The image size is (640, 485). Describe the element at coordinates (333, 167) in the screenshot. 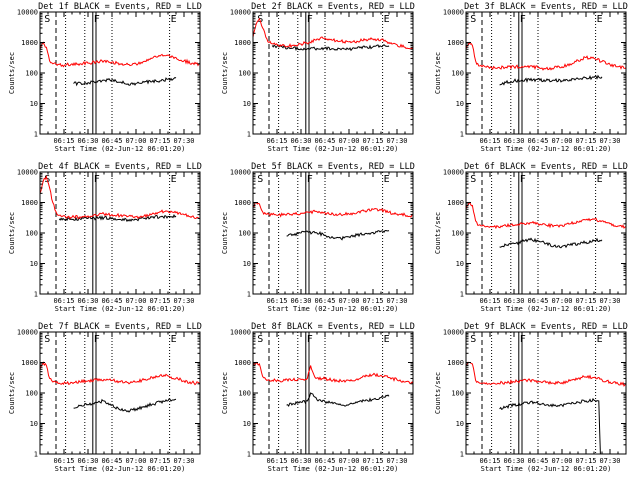

I see `chart-title: Det 5f BLACK = Events, RED = LLD` at that location.